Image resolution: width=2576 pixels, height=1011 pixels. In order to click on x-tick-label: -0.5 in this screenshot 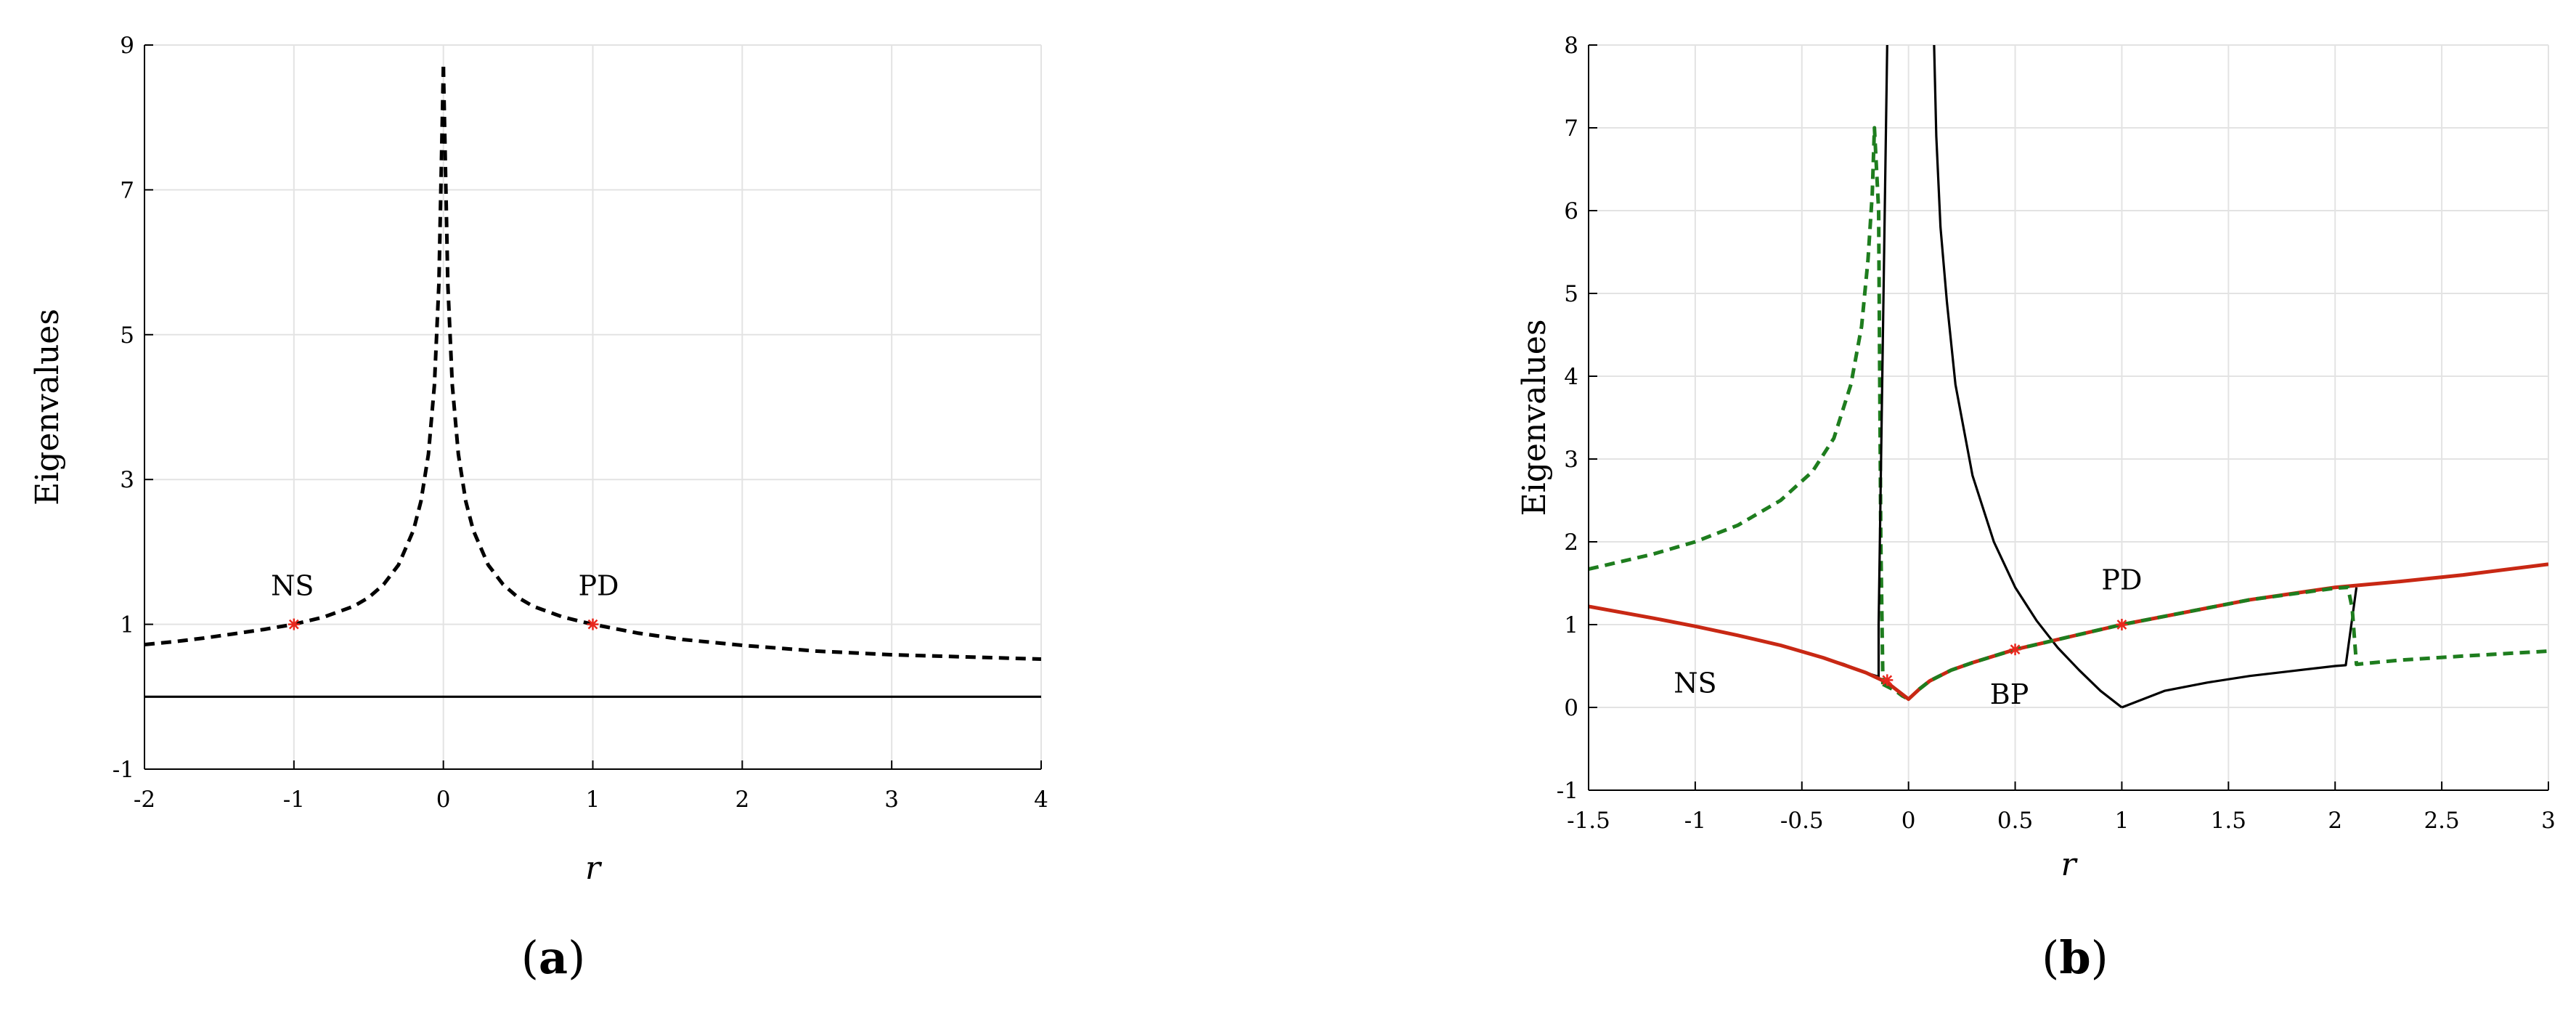, I will do `click(1802, 821)`.